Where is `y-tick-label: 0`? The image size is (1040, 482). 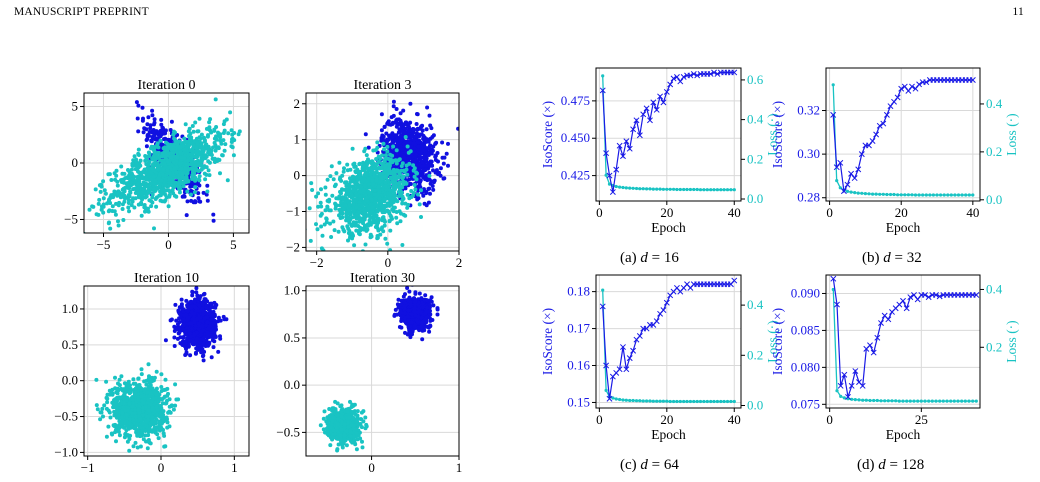 y-tick-label: 0 is located at coordinates (297, 175).